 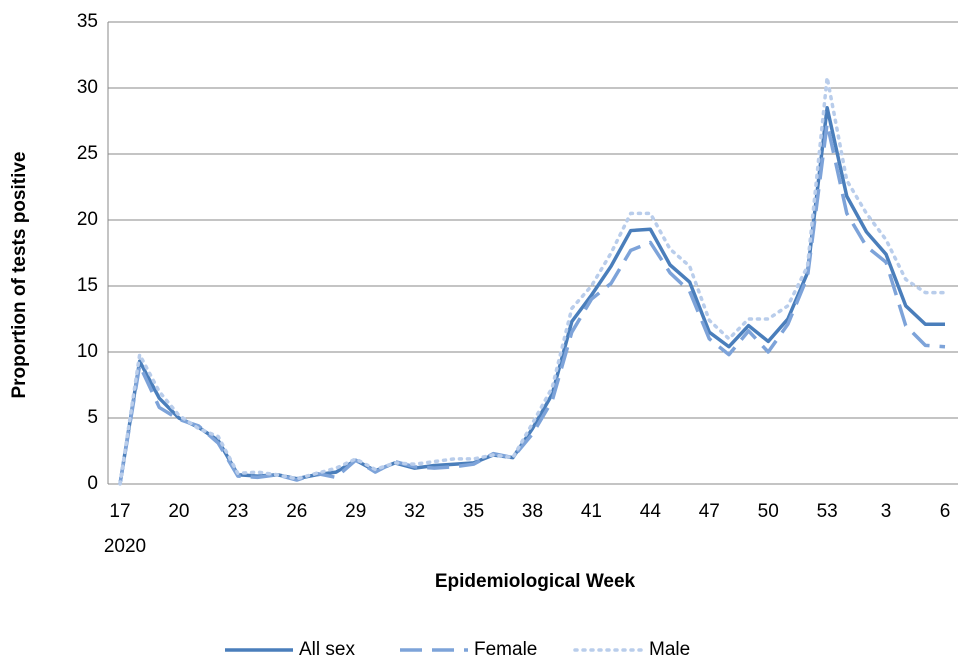 I want to click on legend-label: All sex, so click(x=327, y=649).